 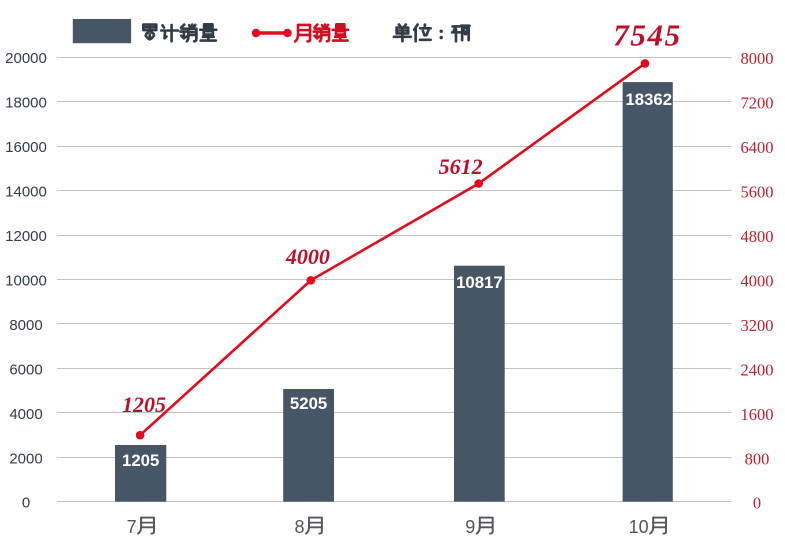 I want to click on svg-text: 9, so click(x=470, y=527).